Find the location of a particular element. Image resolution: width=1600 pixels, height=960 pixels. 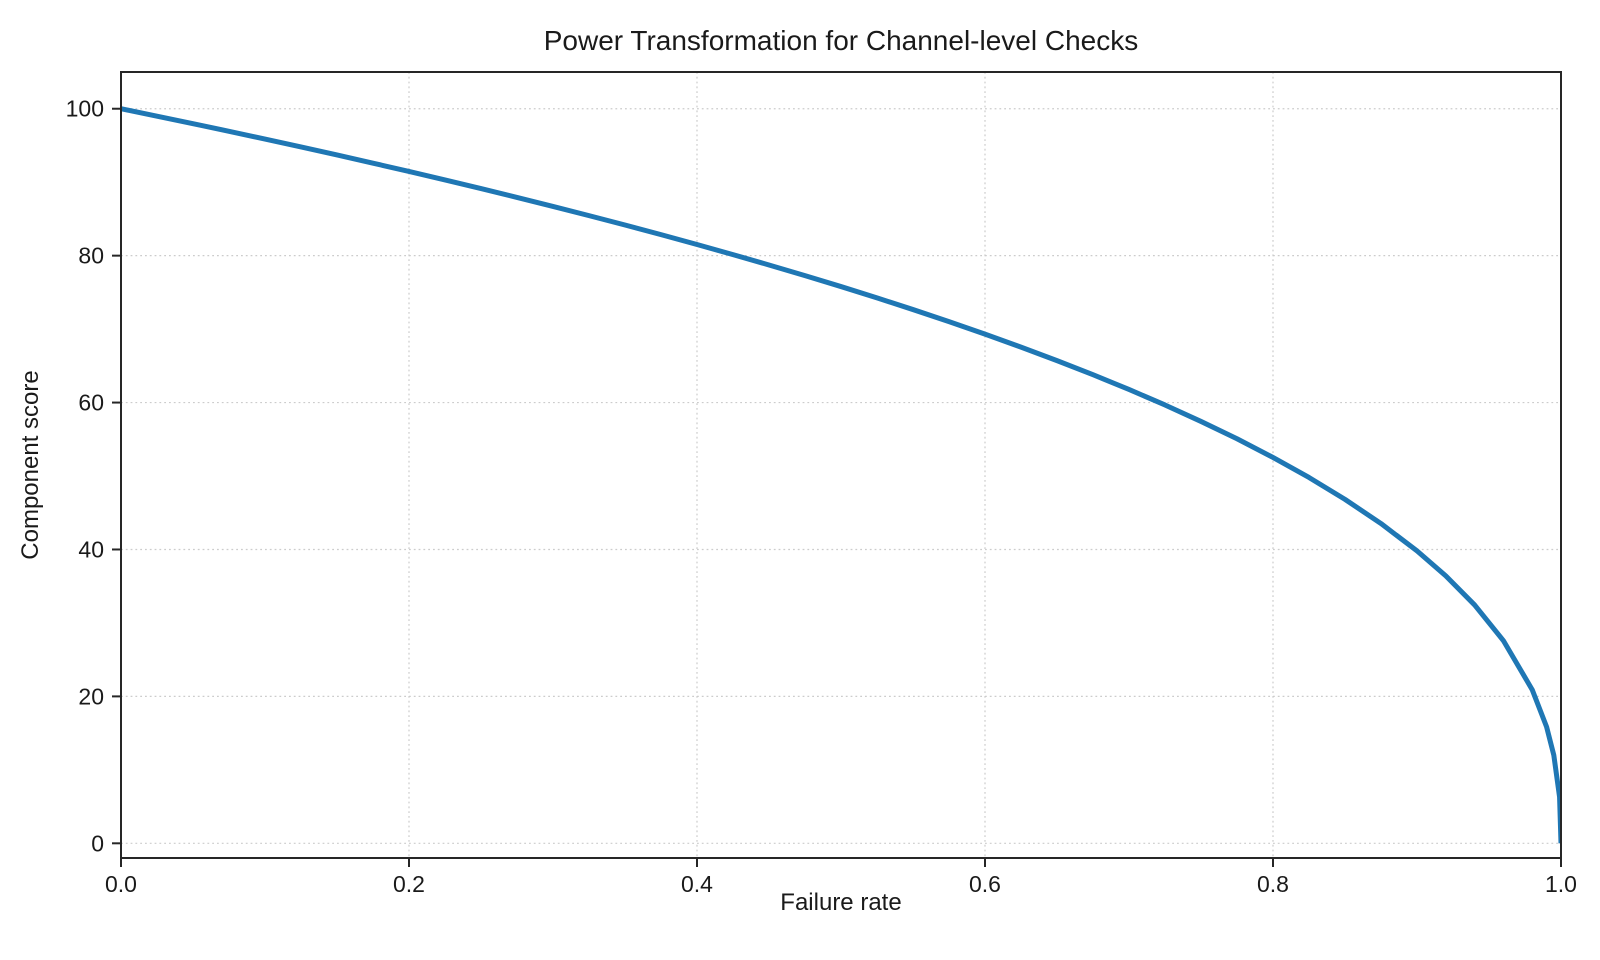

x-axis-label: Failure rate is located at coordinates (840, 902).